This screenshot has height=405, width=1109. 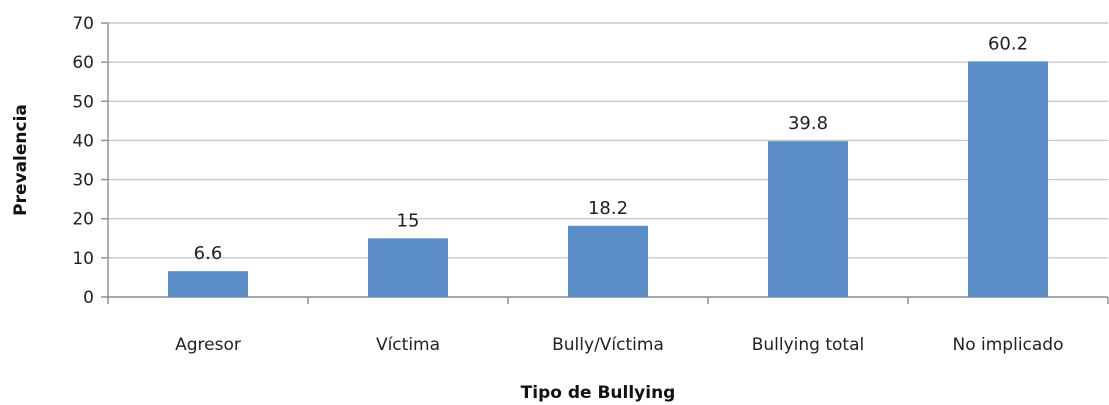 I want to click on x-tick-label: Bully/Víctima, so click(x=608, y=345).